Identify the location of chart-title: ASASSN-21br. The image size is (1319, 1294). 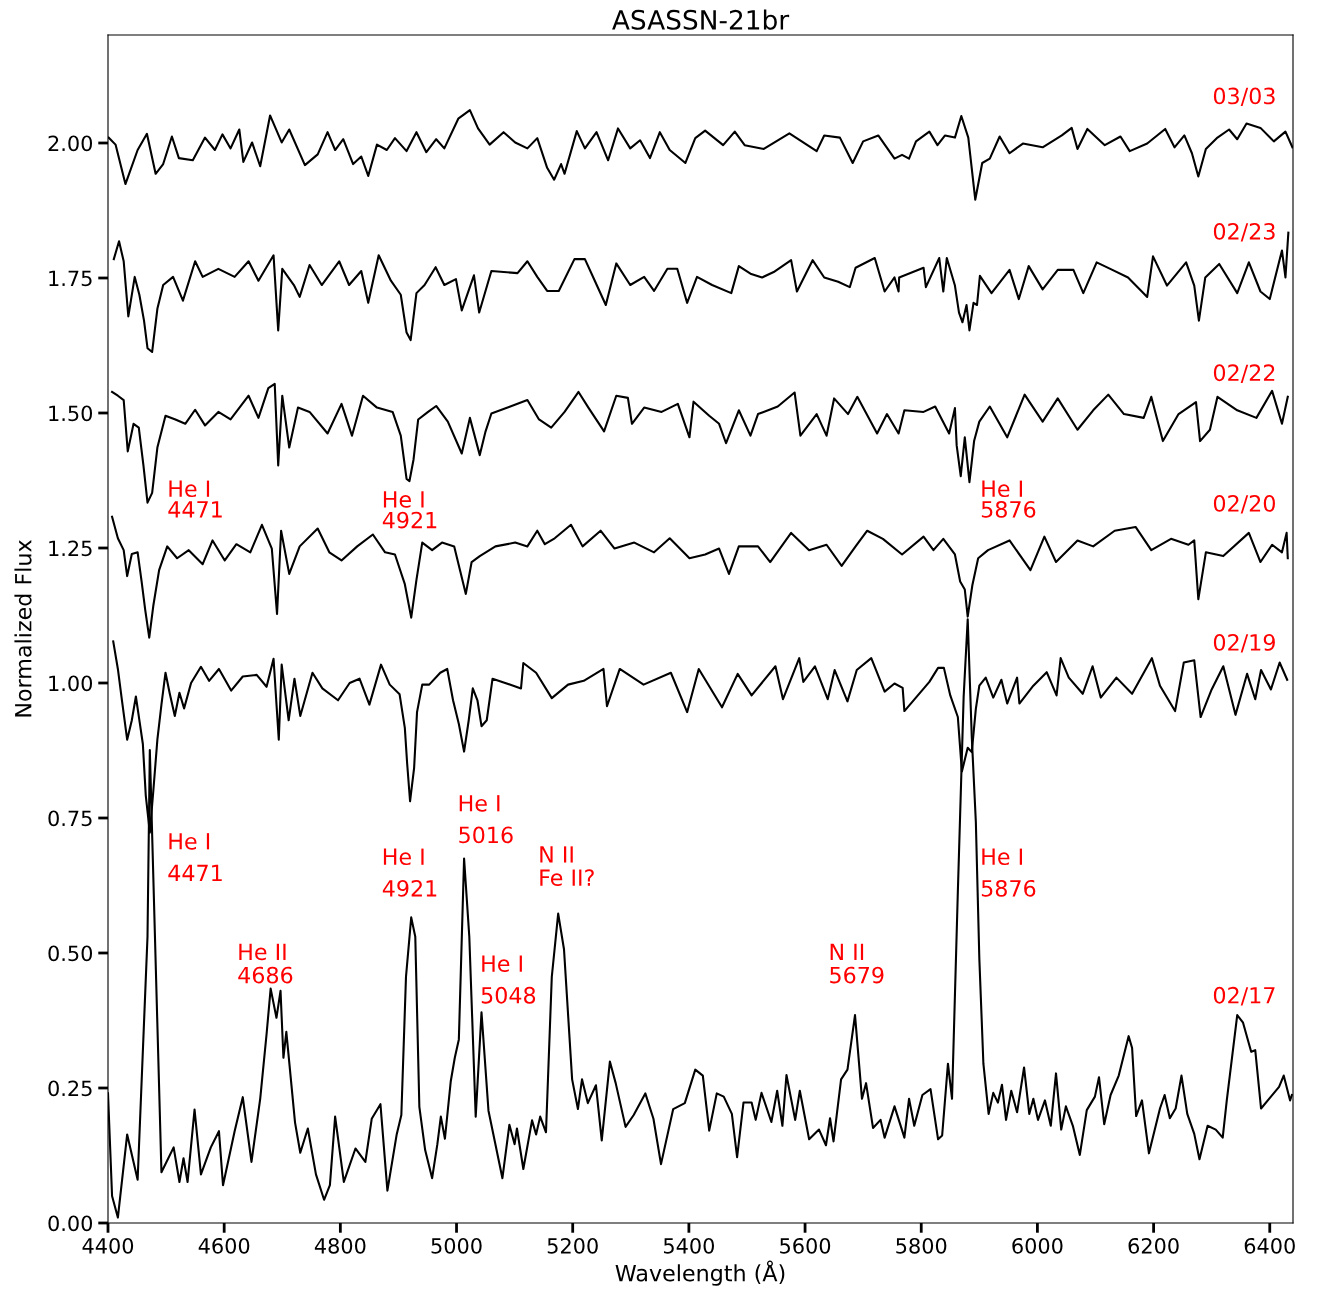
(701, 19).